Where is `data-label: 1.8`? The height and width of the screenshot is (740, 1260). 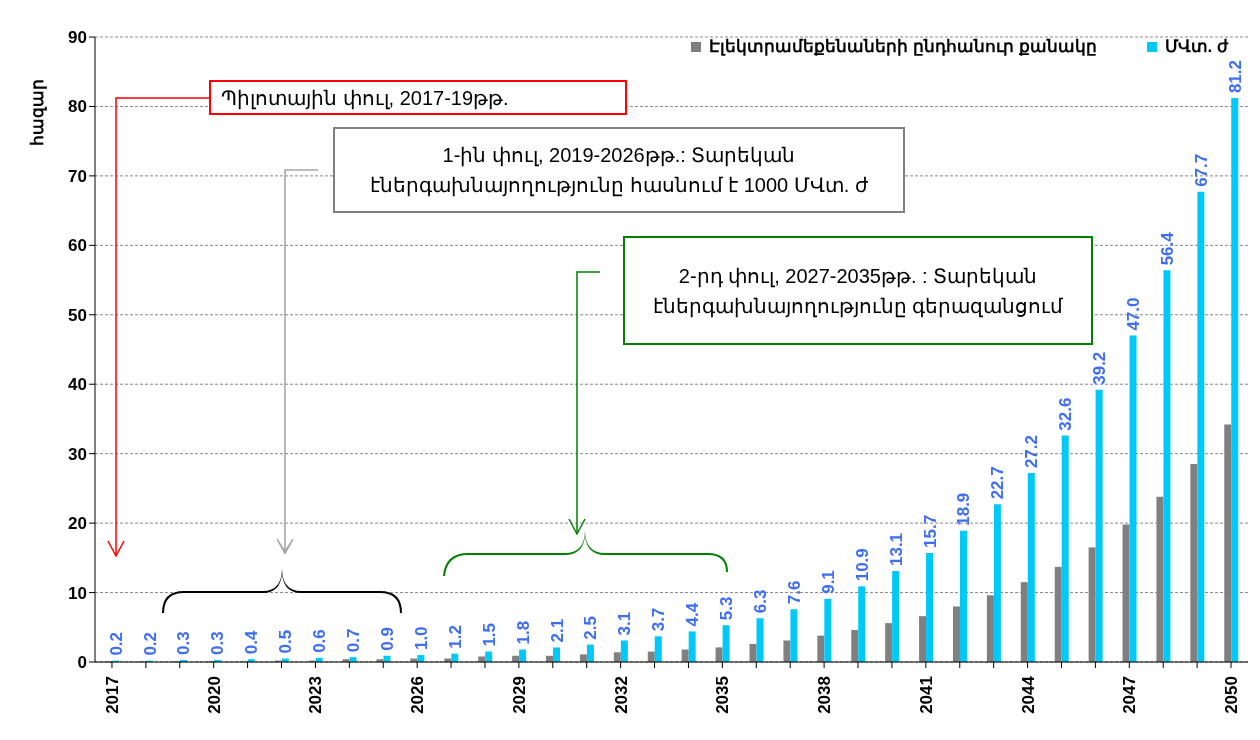
data-label: 1.8 is located at coordinates (523, 632).